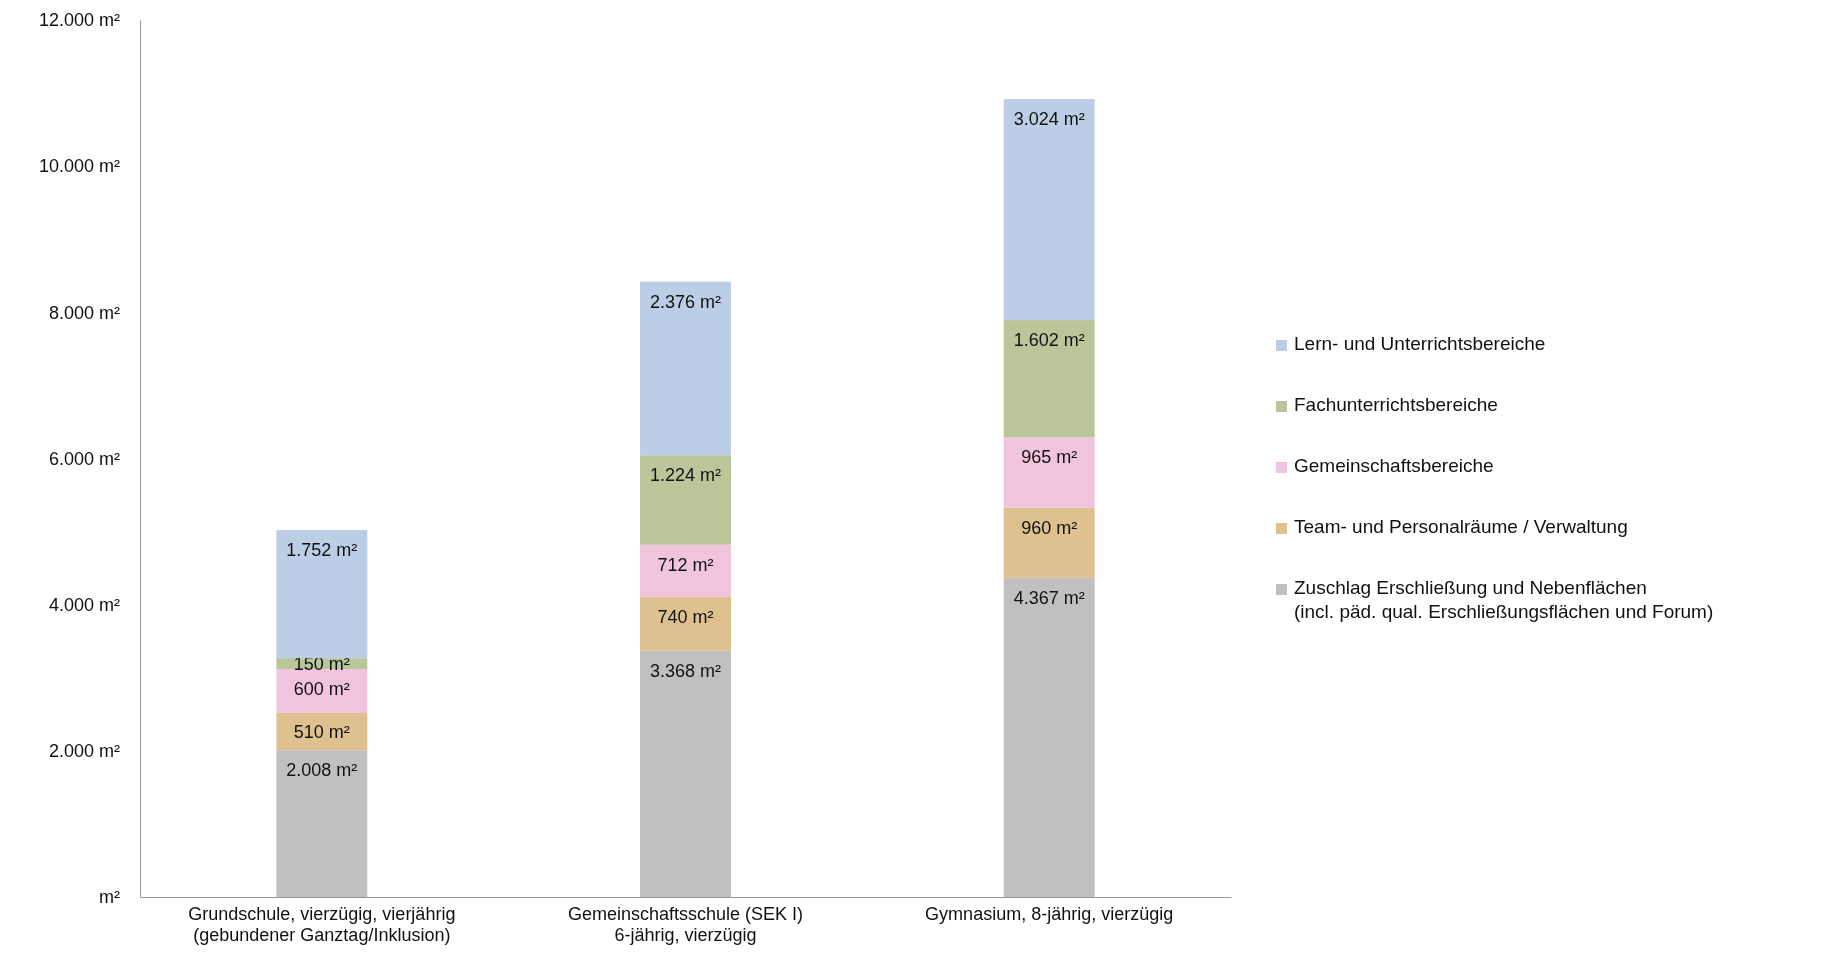  I want to click on data-label: 2.008 m², so click(322, 770).